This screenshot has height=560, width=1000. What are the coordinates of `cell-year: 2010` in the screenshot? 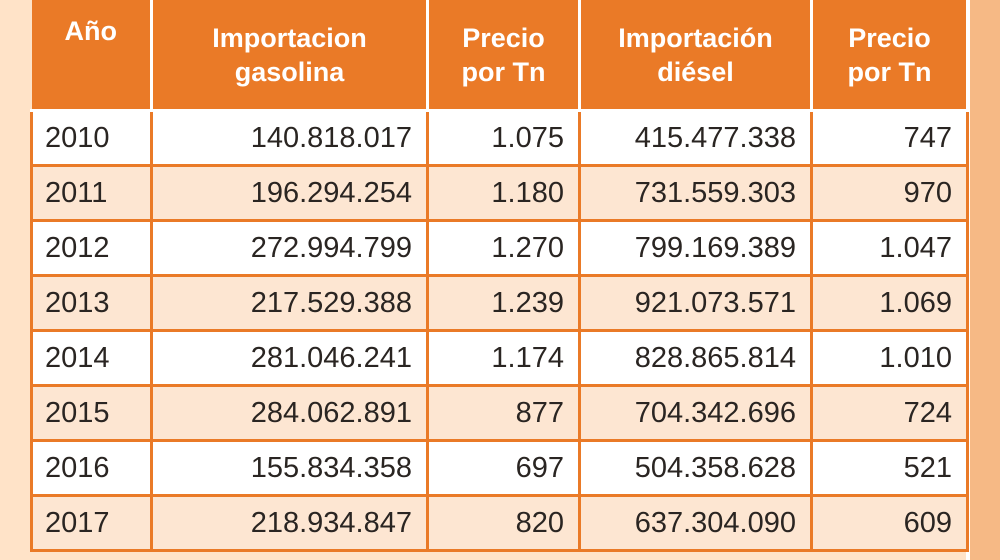 It's located at (91, 138).